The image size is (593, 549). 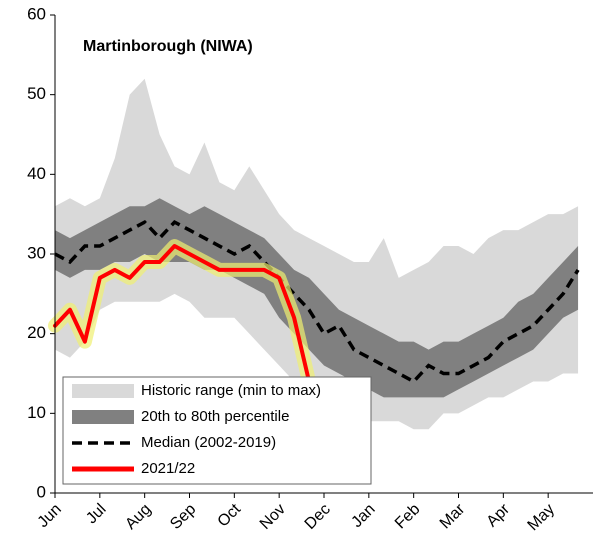 I want to click on legend-label: Median (2002-2019), so click(x=208, y=442).